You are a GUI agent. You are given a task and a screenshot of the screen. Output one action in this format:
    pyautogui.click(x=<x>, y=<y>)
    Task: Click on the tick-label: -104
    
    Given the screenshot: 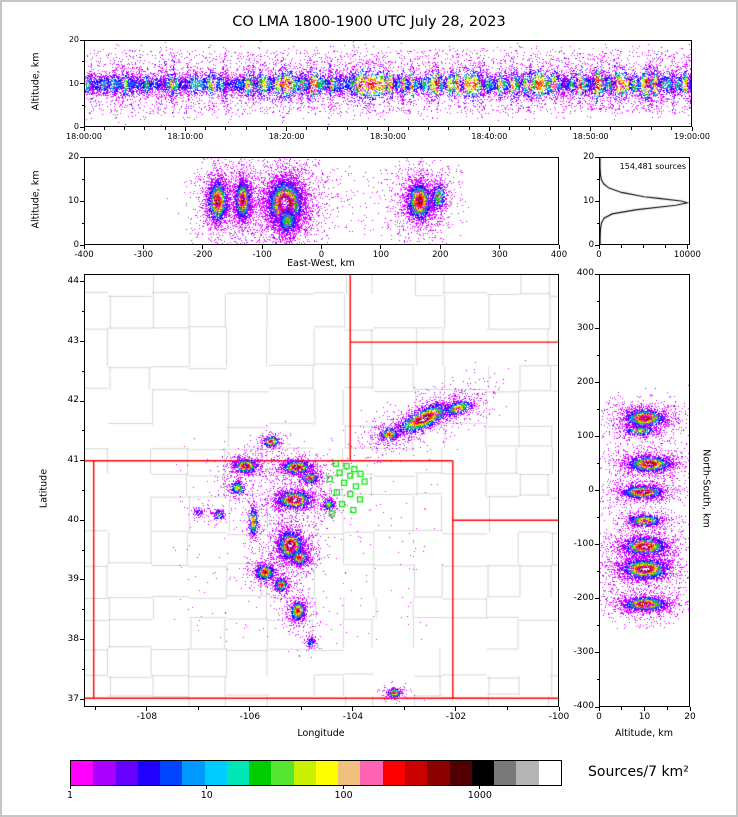 What is the action you would take?
    pyautogui.click(x=353, y=717)
    